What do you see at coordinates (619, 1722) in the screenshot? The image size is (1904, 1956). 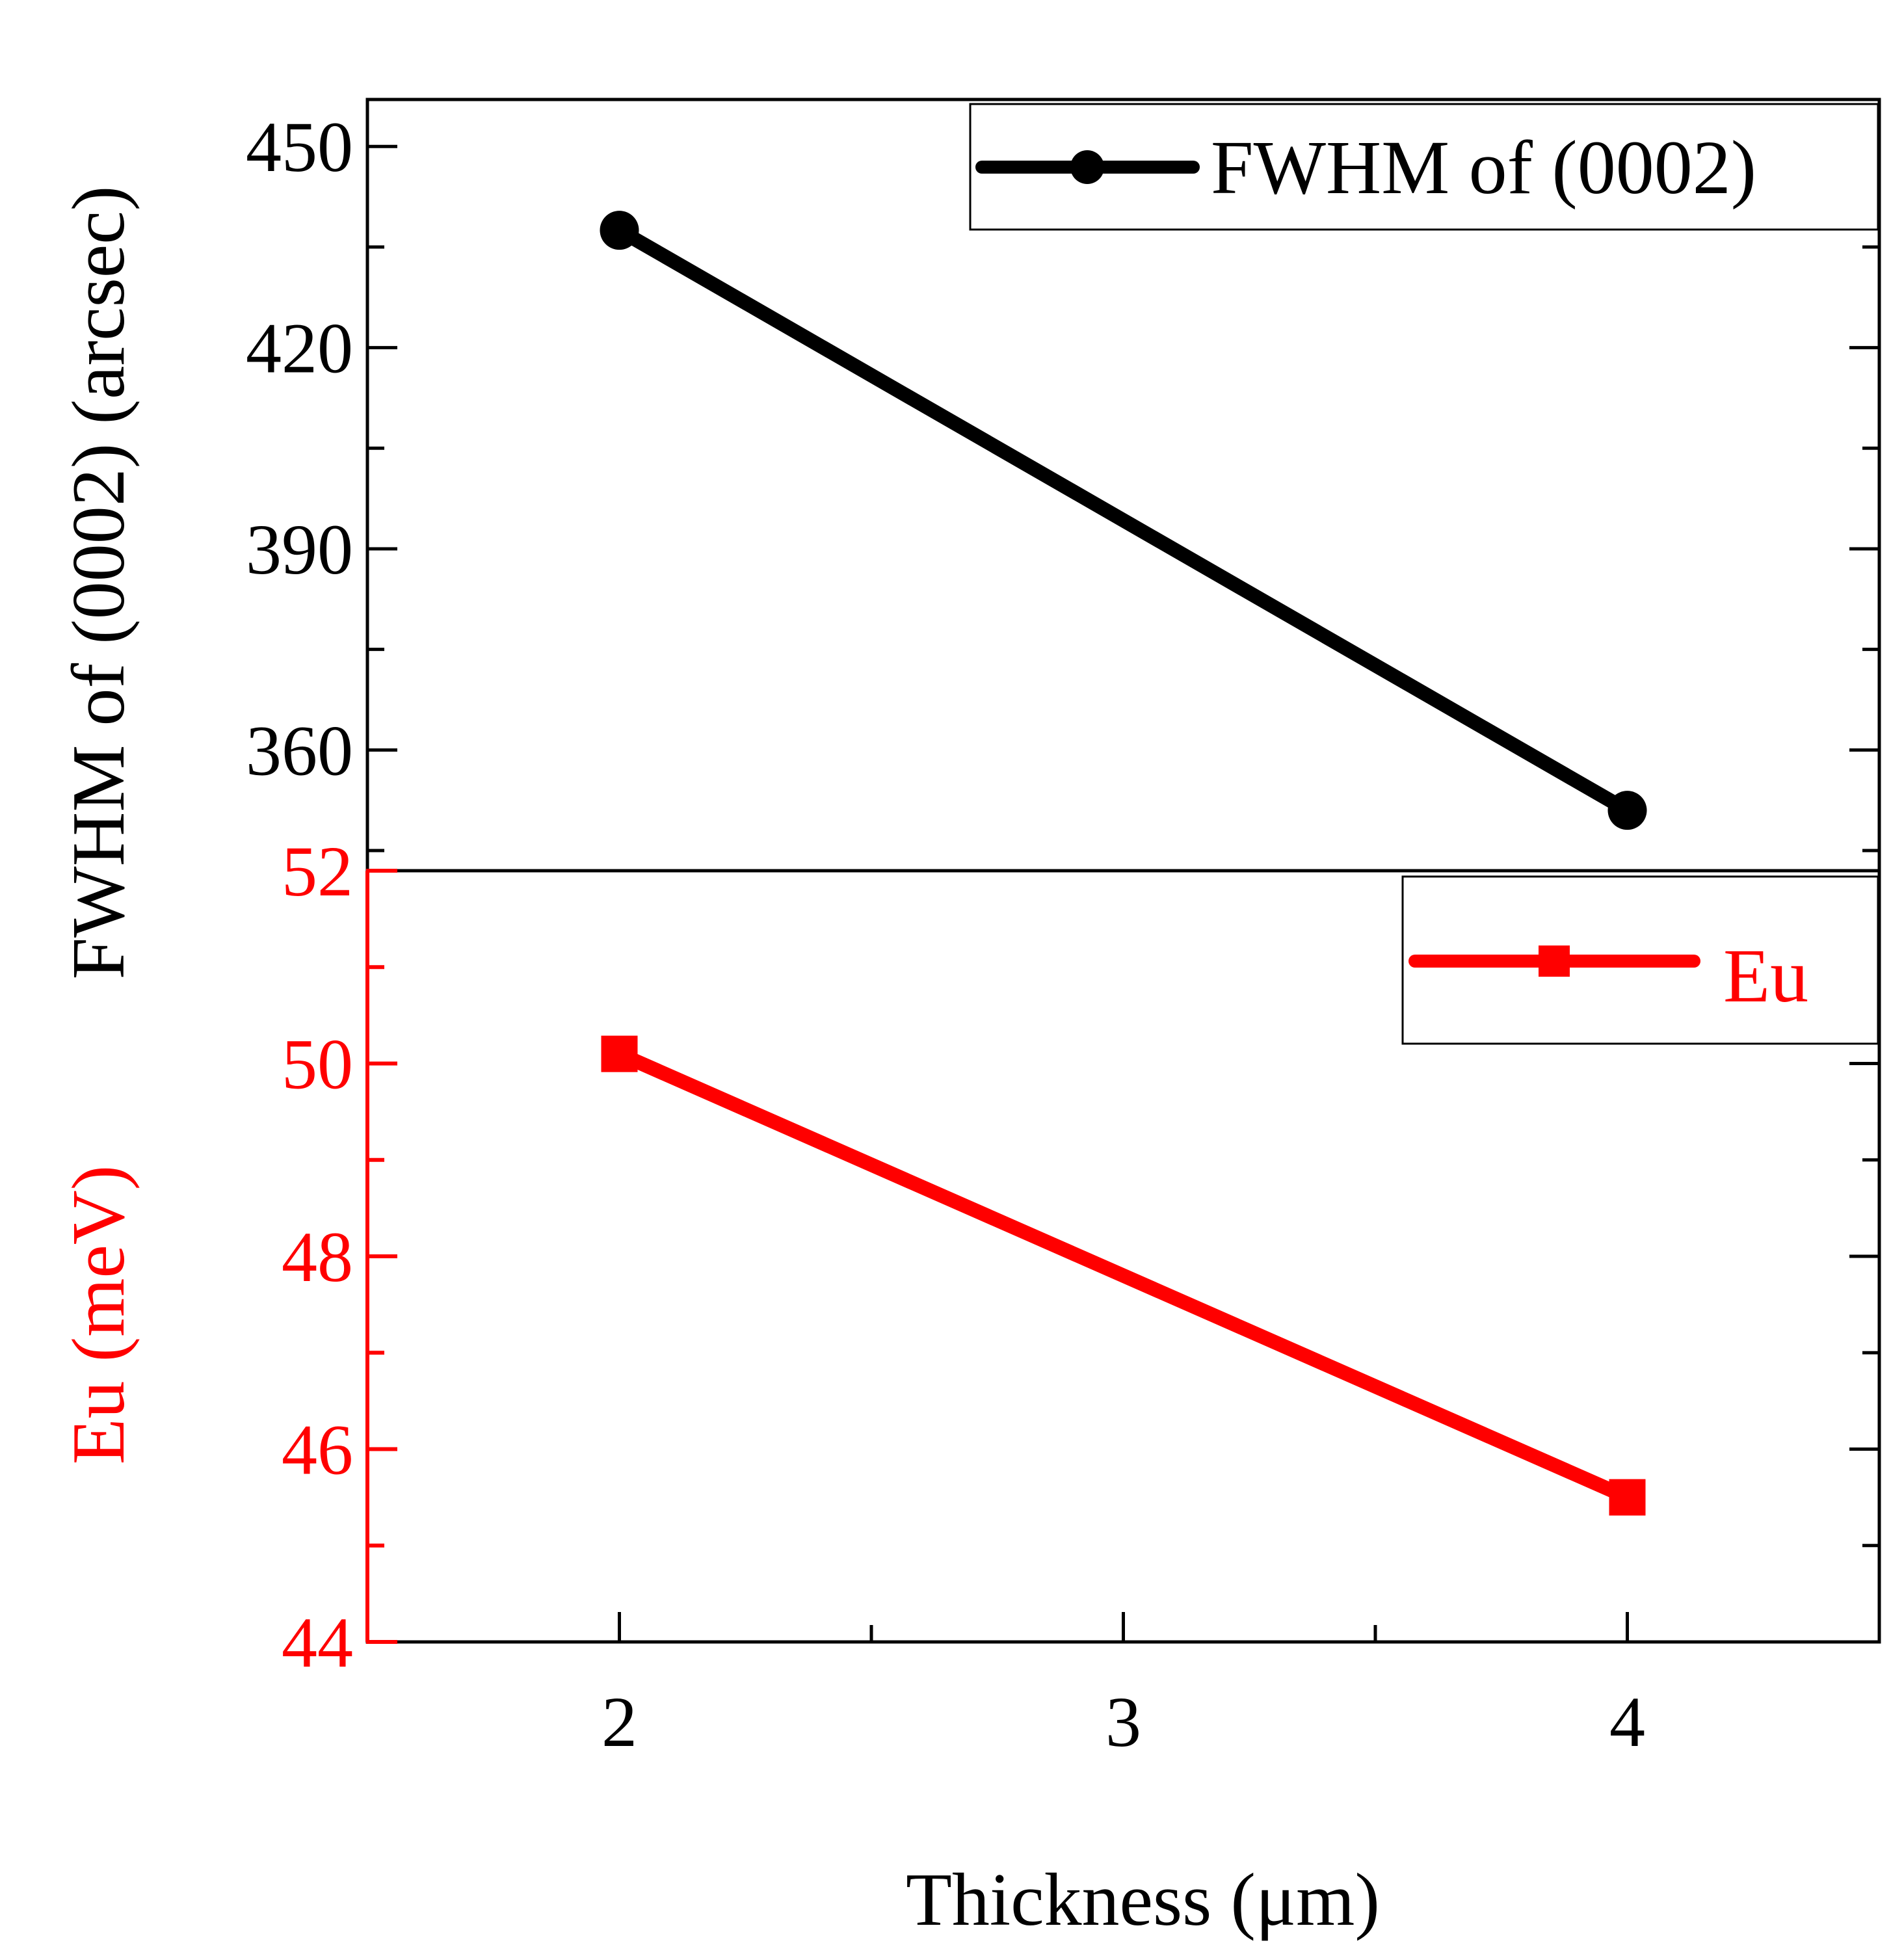 I see `x-tick-label: 2` at bounding box center [619, 1722].